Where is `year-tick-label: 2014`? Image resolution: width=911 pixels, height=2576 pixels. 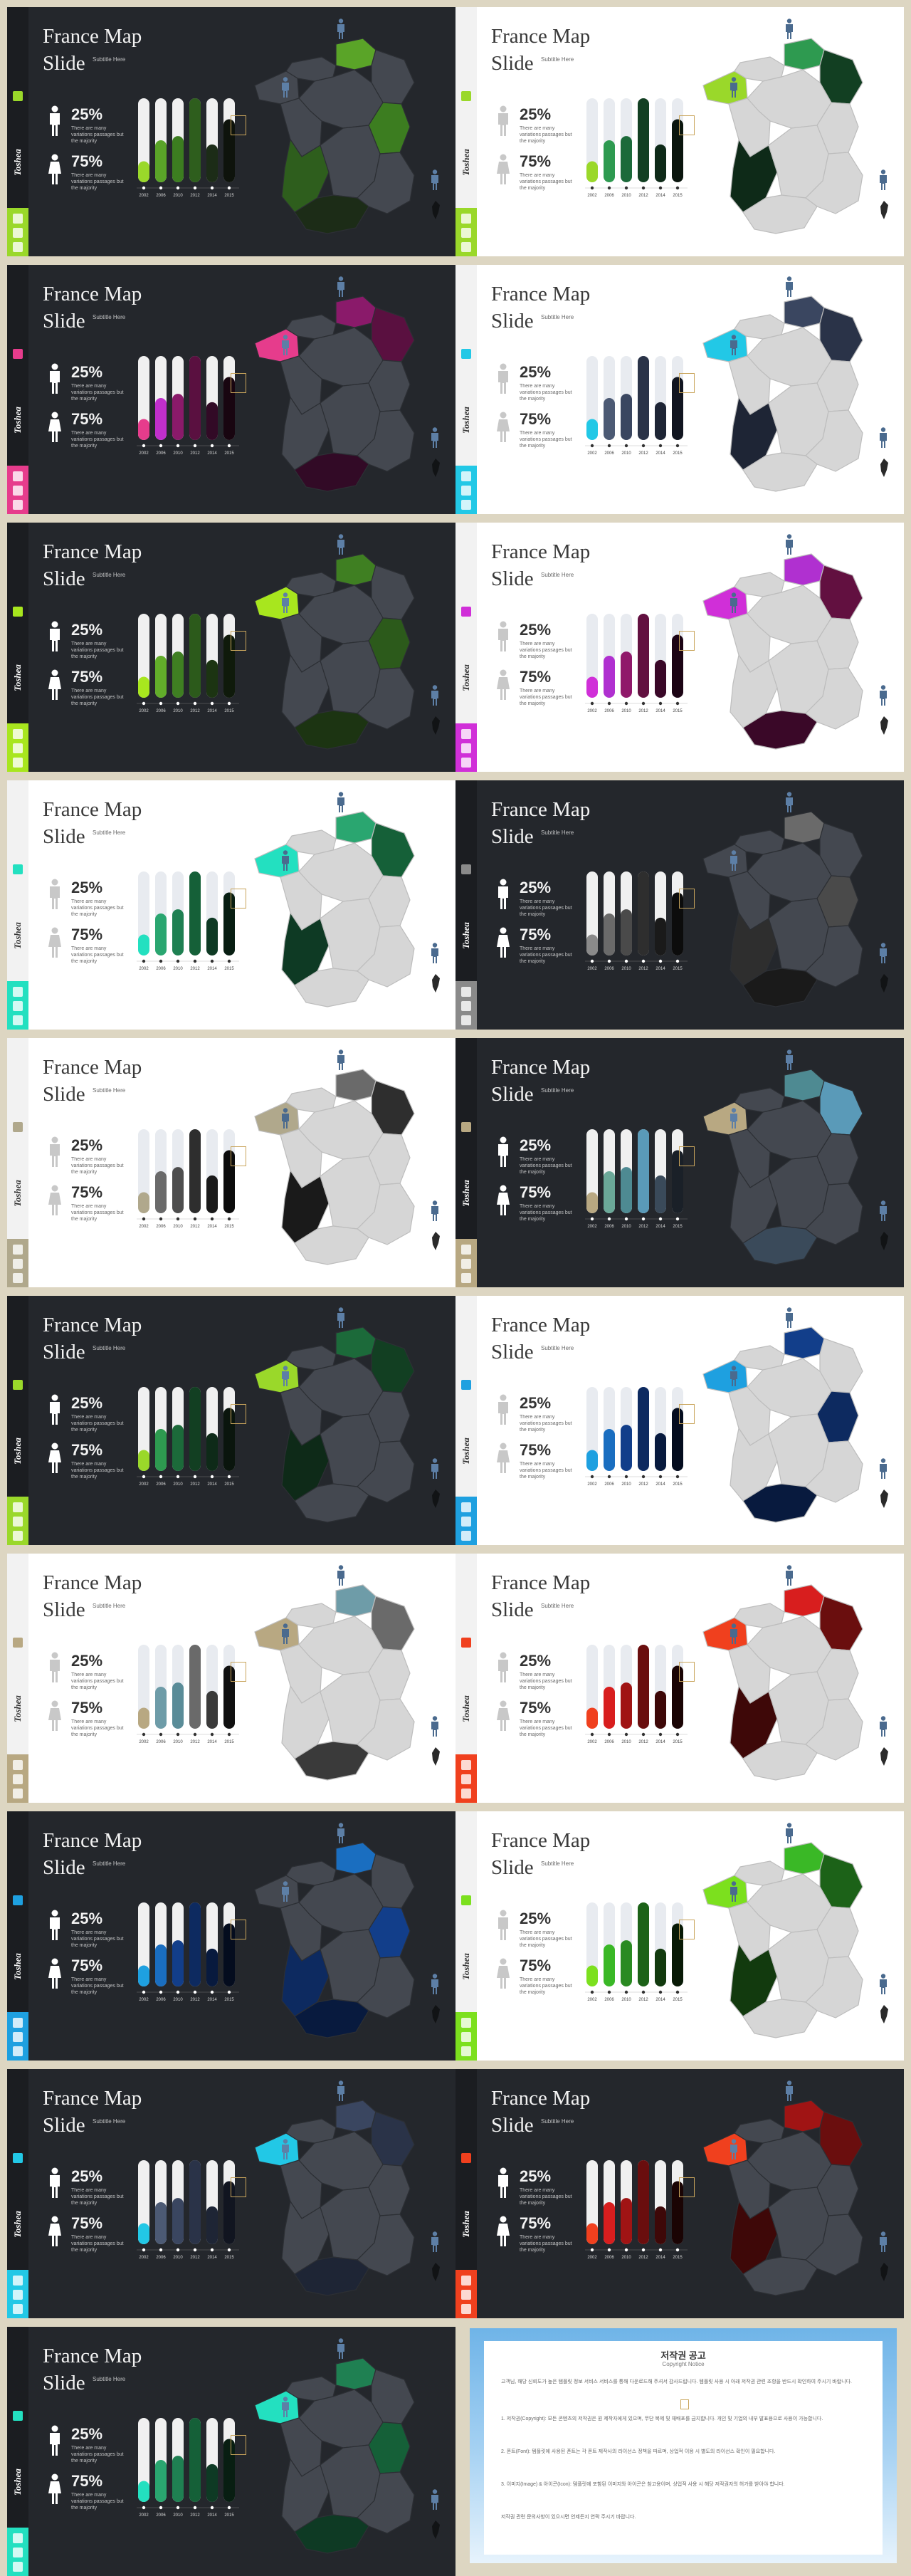
year-tick-label: 2014 is located at coordinates (660, 2000).